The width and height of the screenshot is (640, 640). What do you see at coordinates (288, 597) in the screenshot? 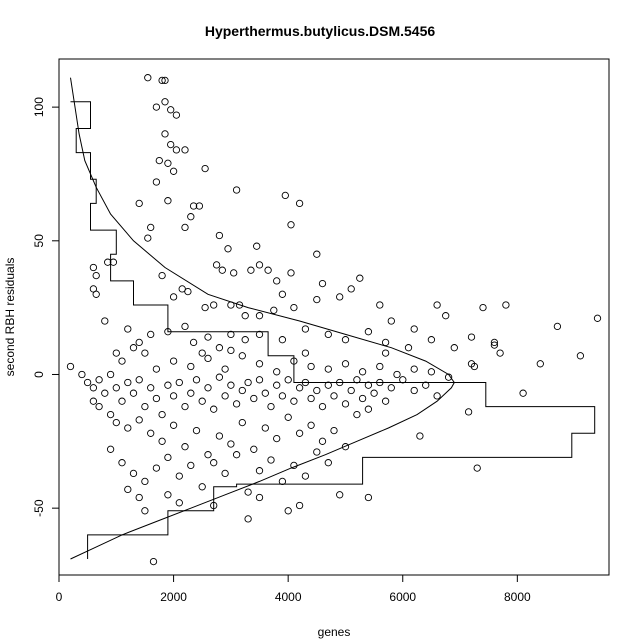
I see `x-tick-label: 4000` at bounding box center [288, 597].